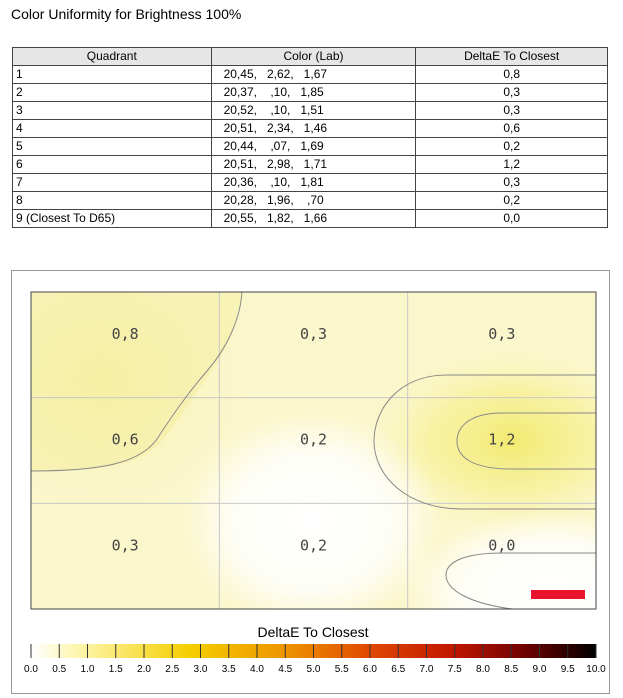 Image resolution: width=623 pixels, height=698 pixels. Describe the element at coordinates (540, 669) in the screenshot. I see `colorbar-tick-label: 9.0` at that location.